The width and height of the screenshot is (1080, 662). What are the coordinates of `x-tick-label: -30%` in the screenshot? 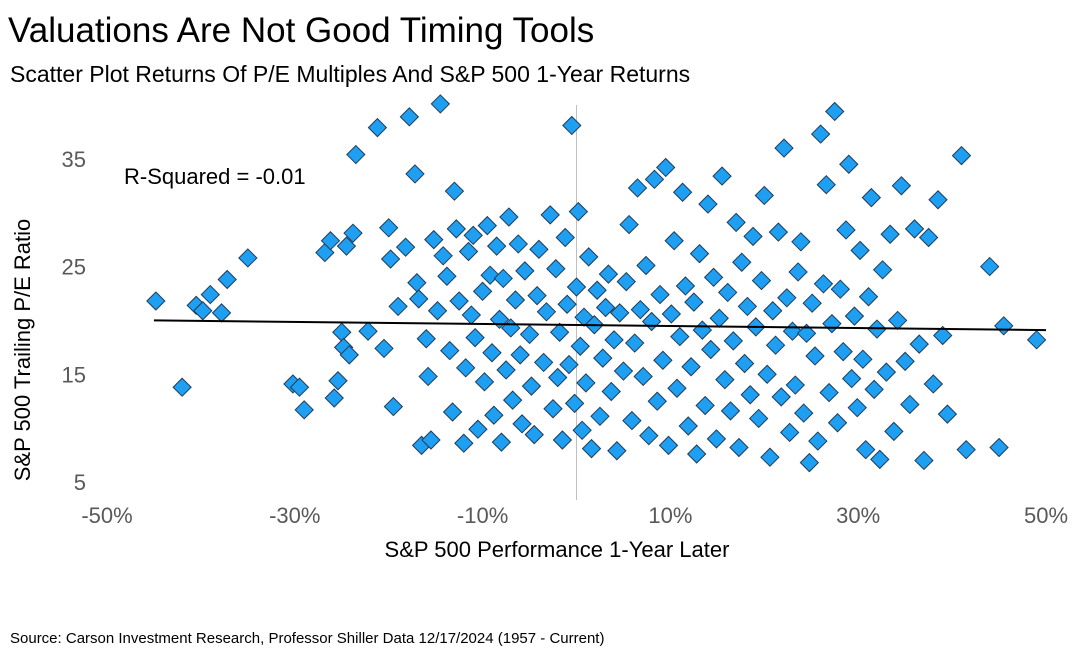 It's located at (294, 515).